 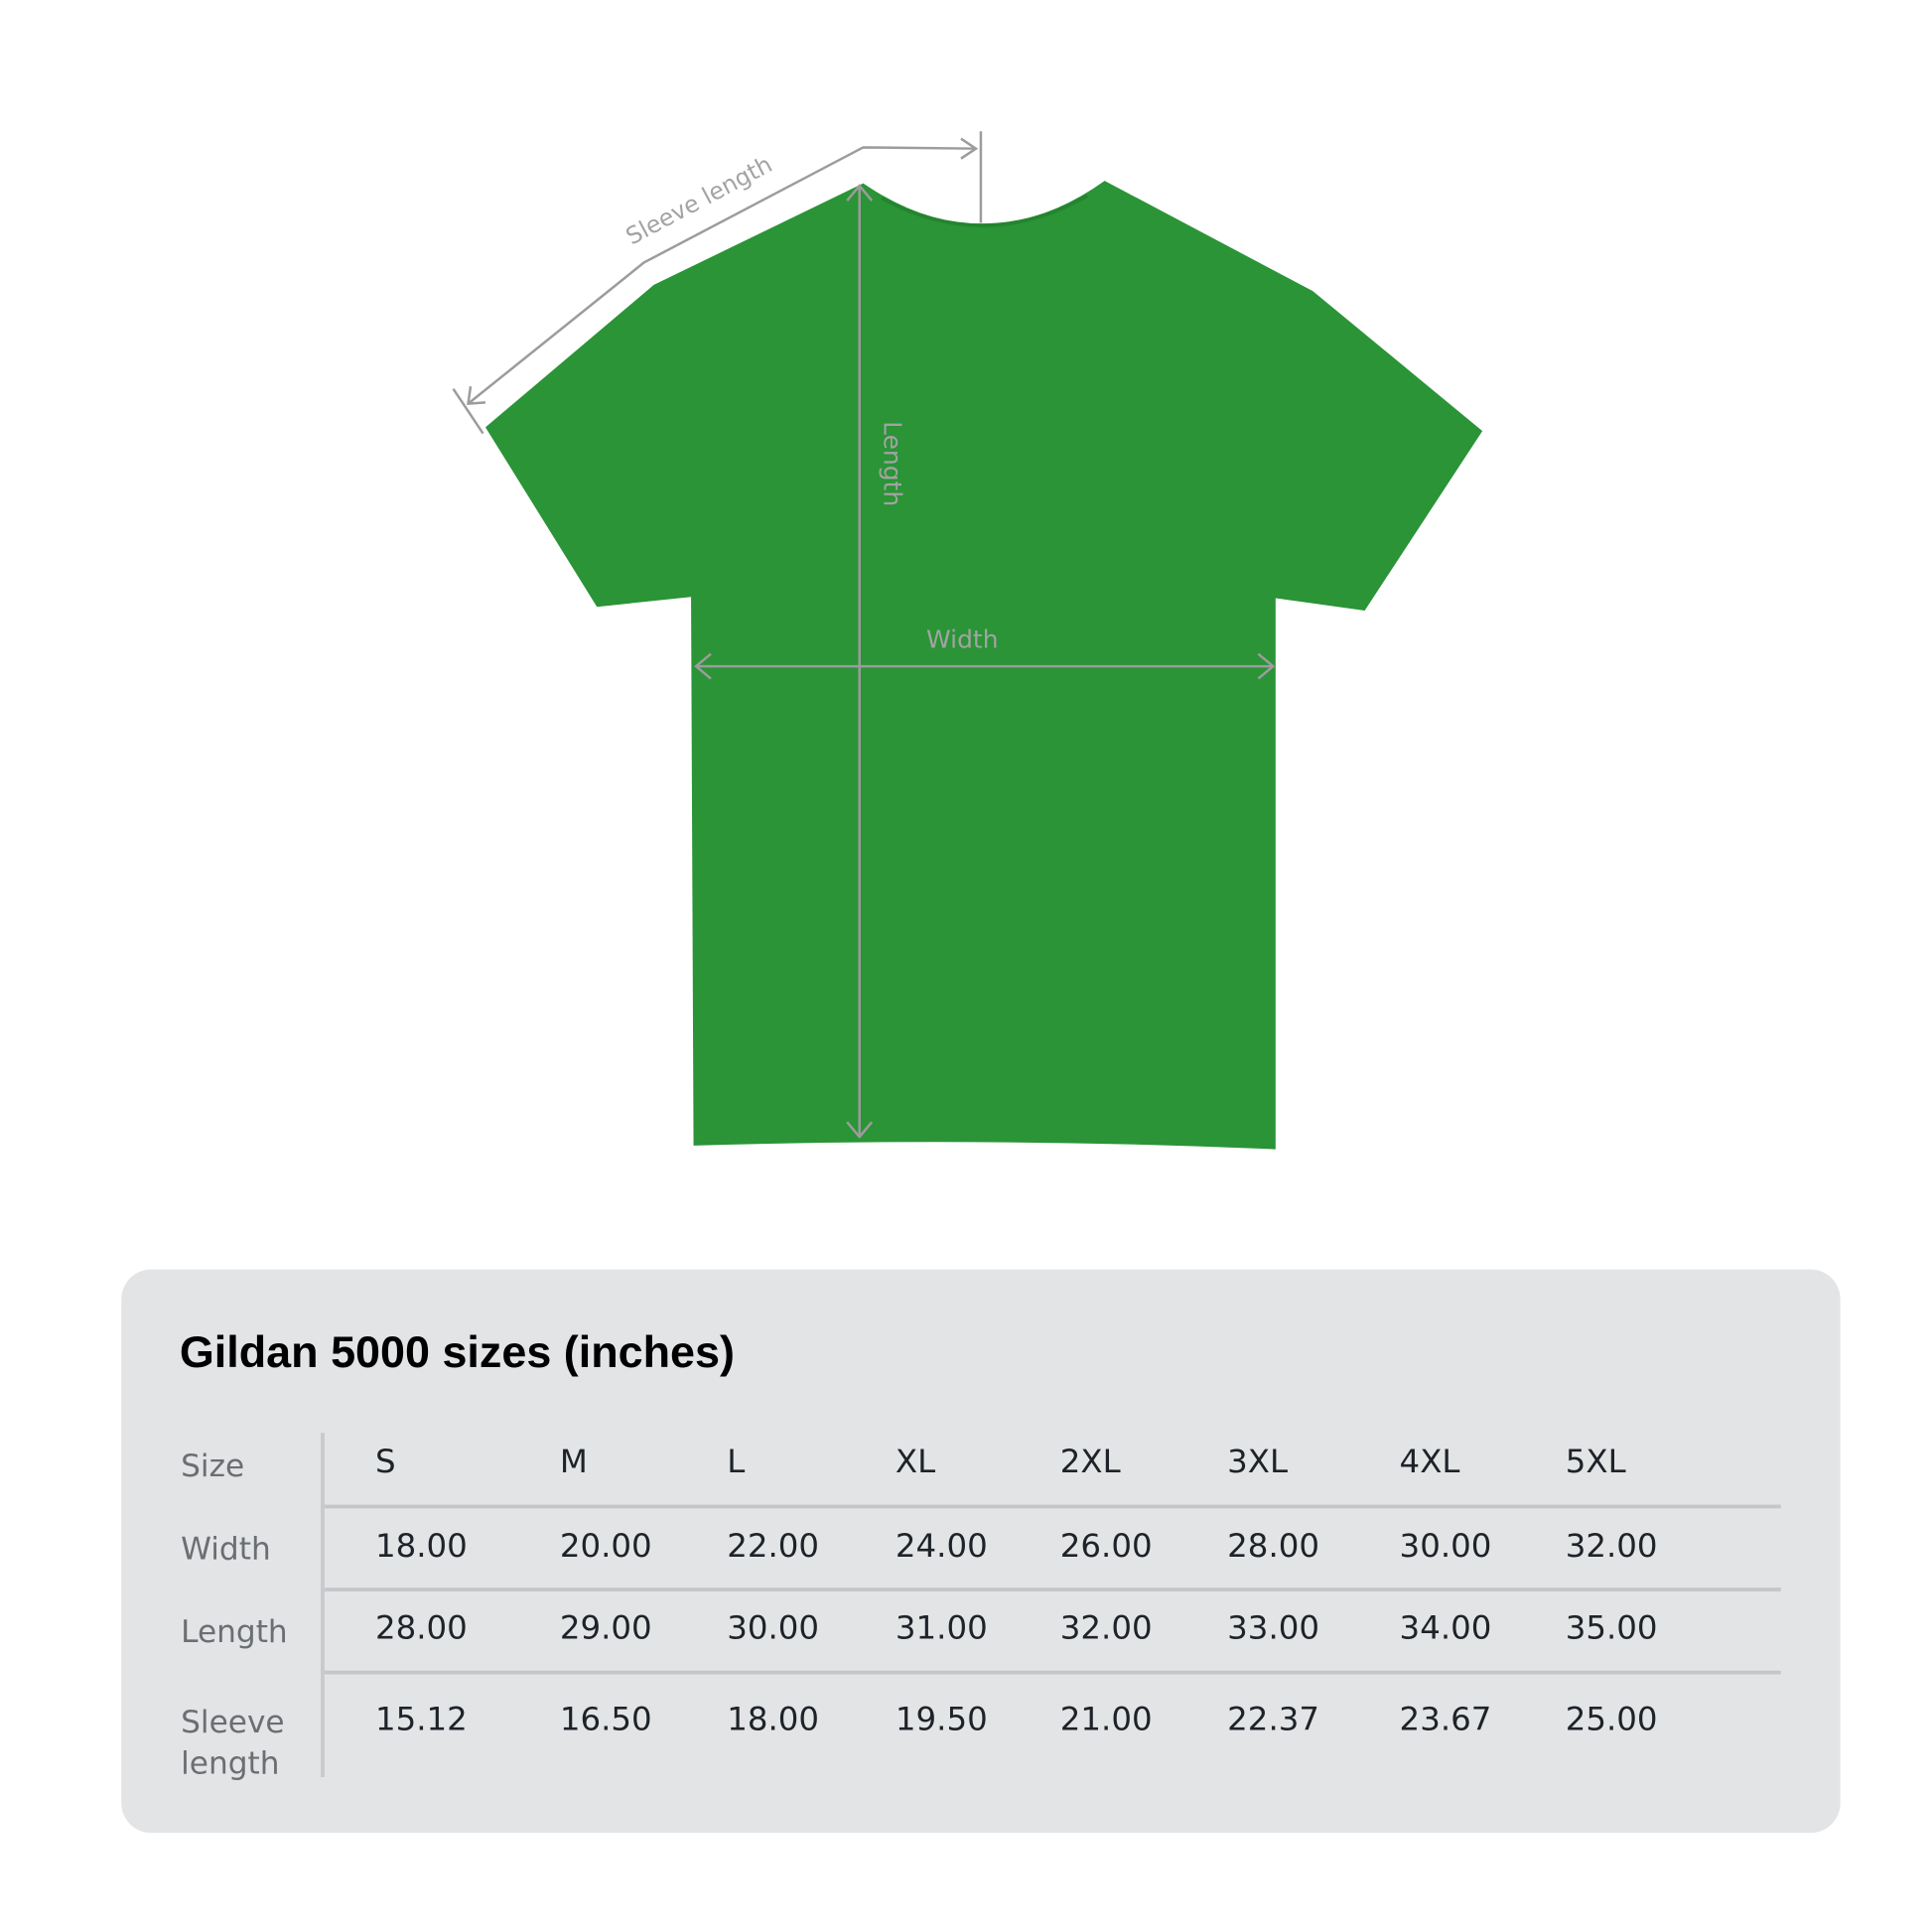 What do you see at coordinates (573, 1462) in the screenshot?
I see `size-header: M` at bounding box center [573, 1462].